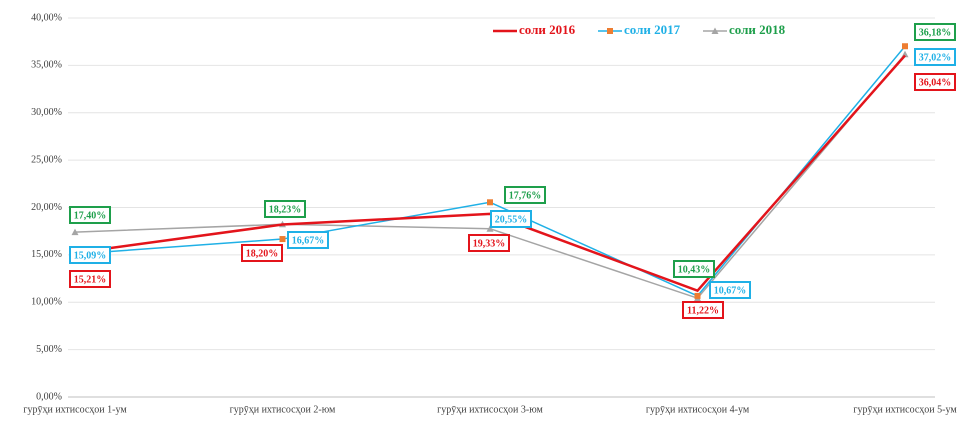 The image size is (972, 422). What do you see at coordinates (46, 112) in the screenshot?
I see `y-tick-label: 30,00%` at bounding box center [46, 112].